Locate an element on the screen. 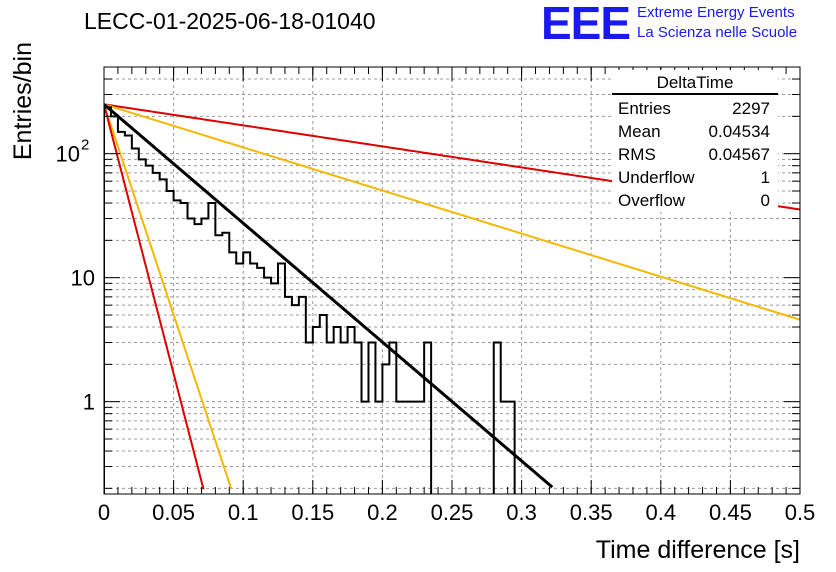  x-tick-label: 0.45 is located at coordinates (730, 512).